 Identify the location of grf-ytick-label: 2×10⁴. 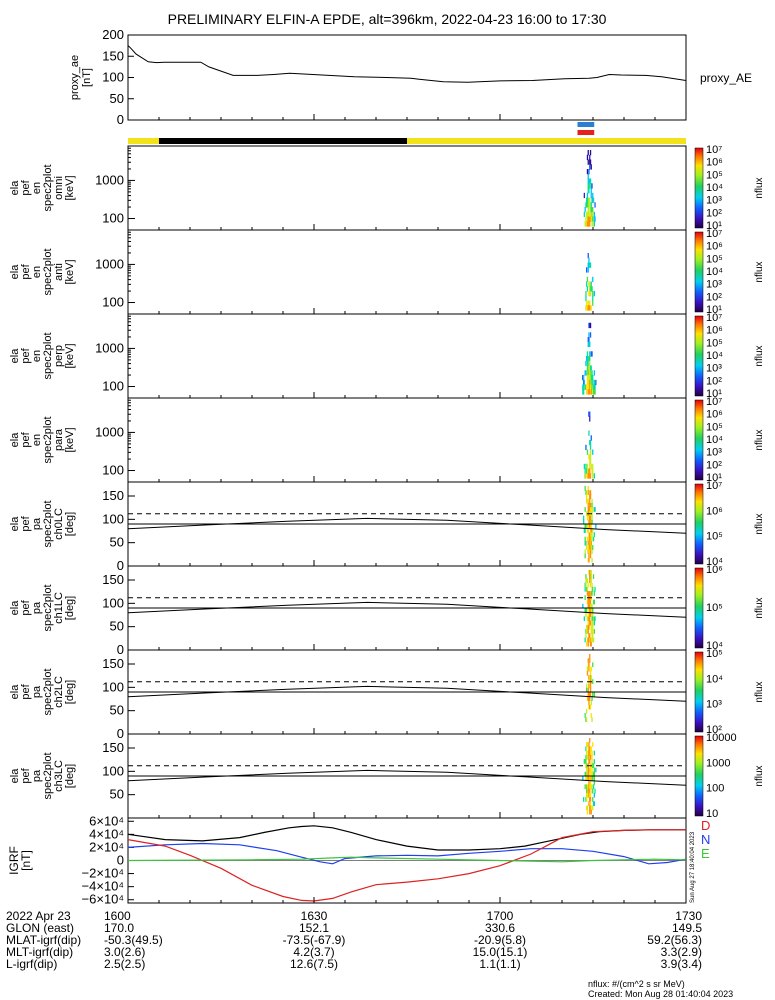
(106, 846).